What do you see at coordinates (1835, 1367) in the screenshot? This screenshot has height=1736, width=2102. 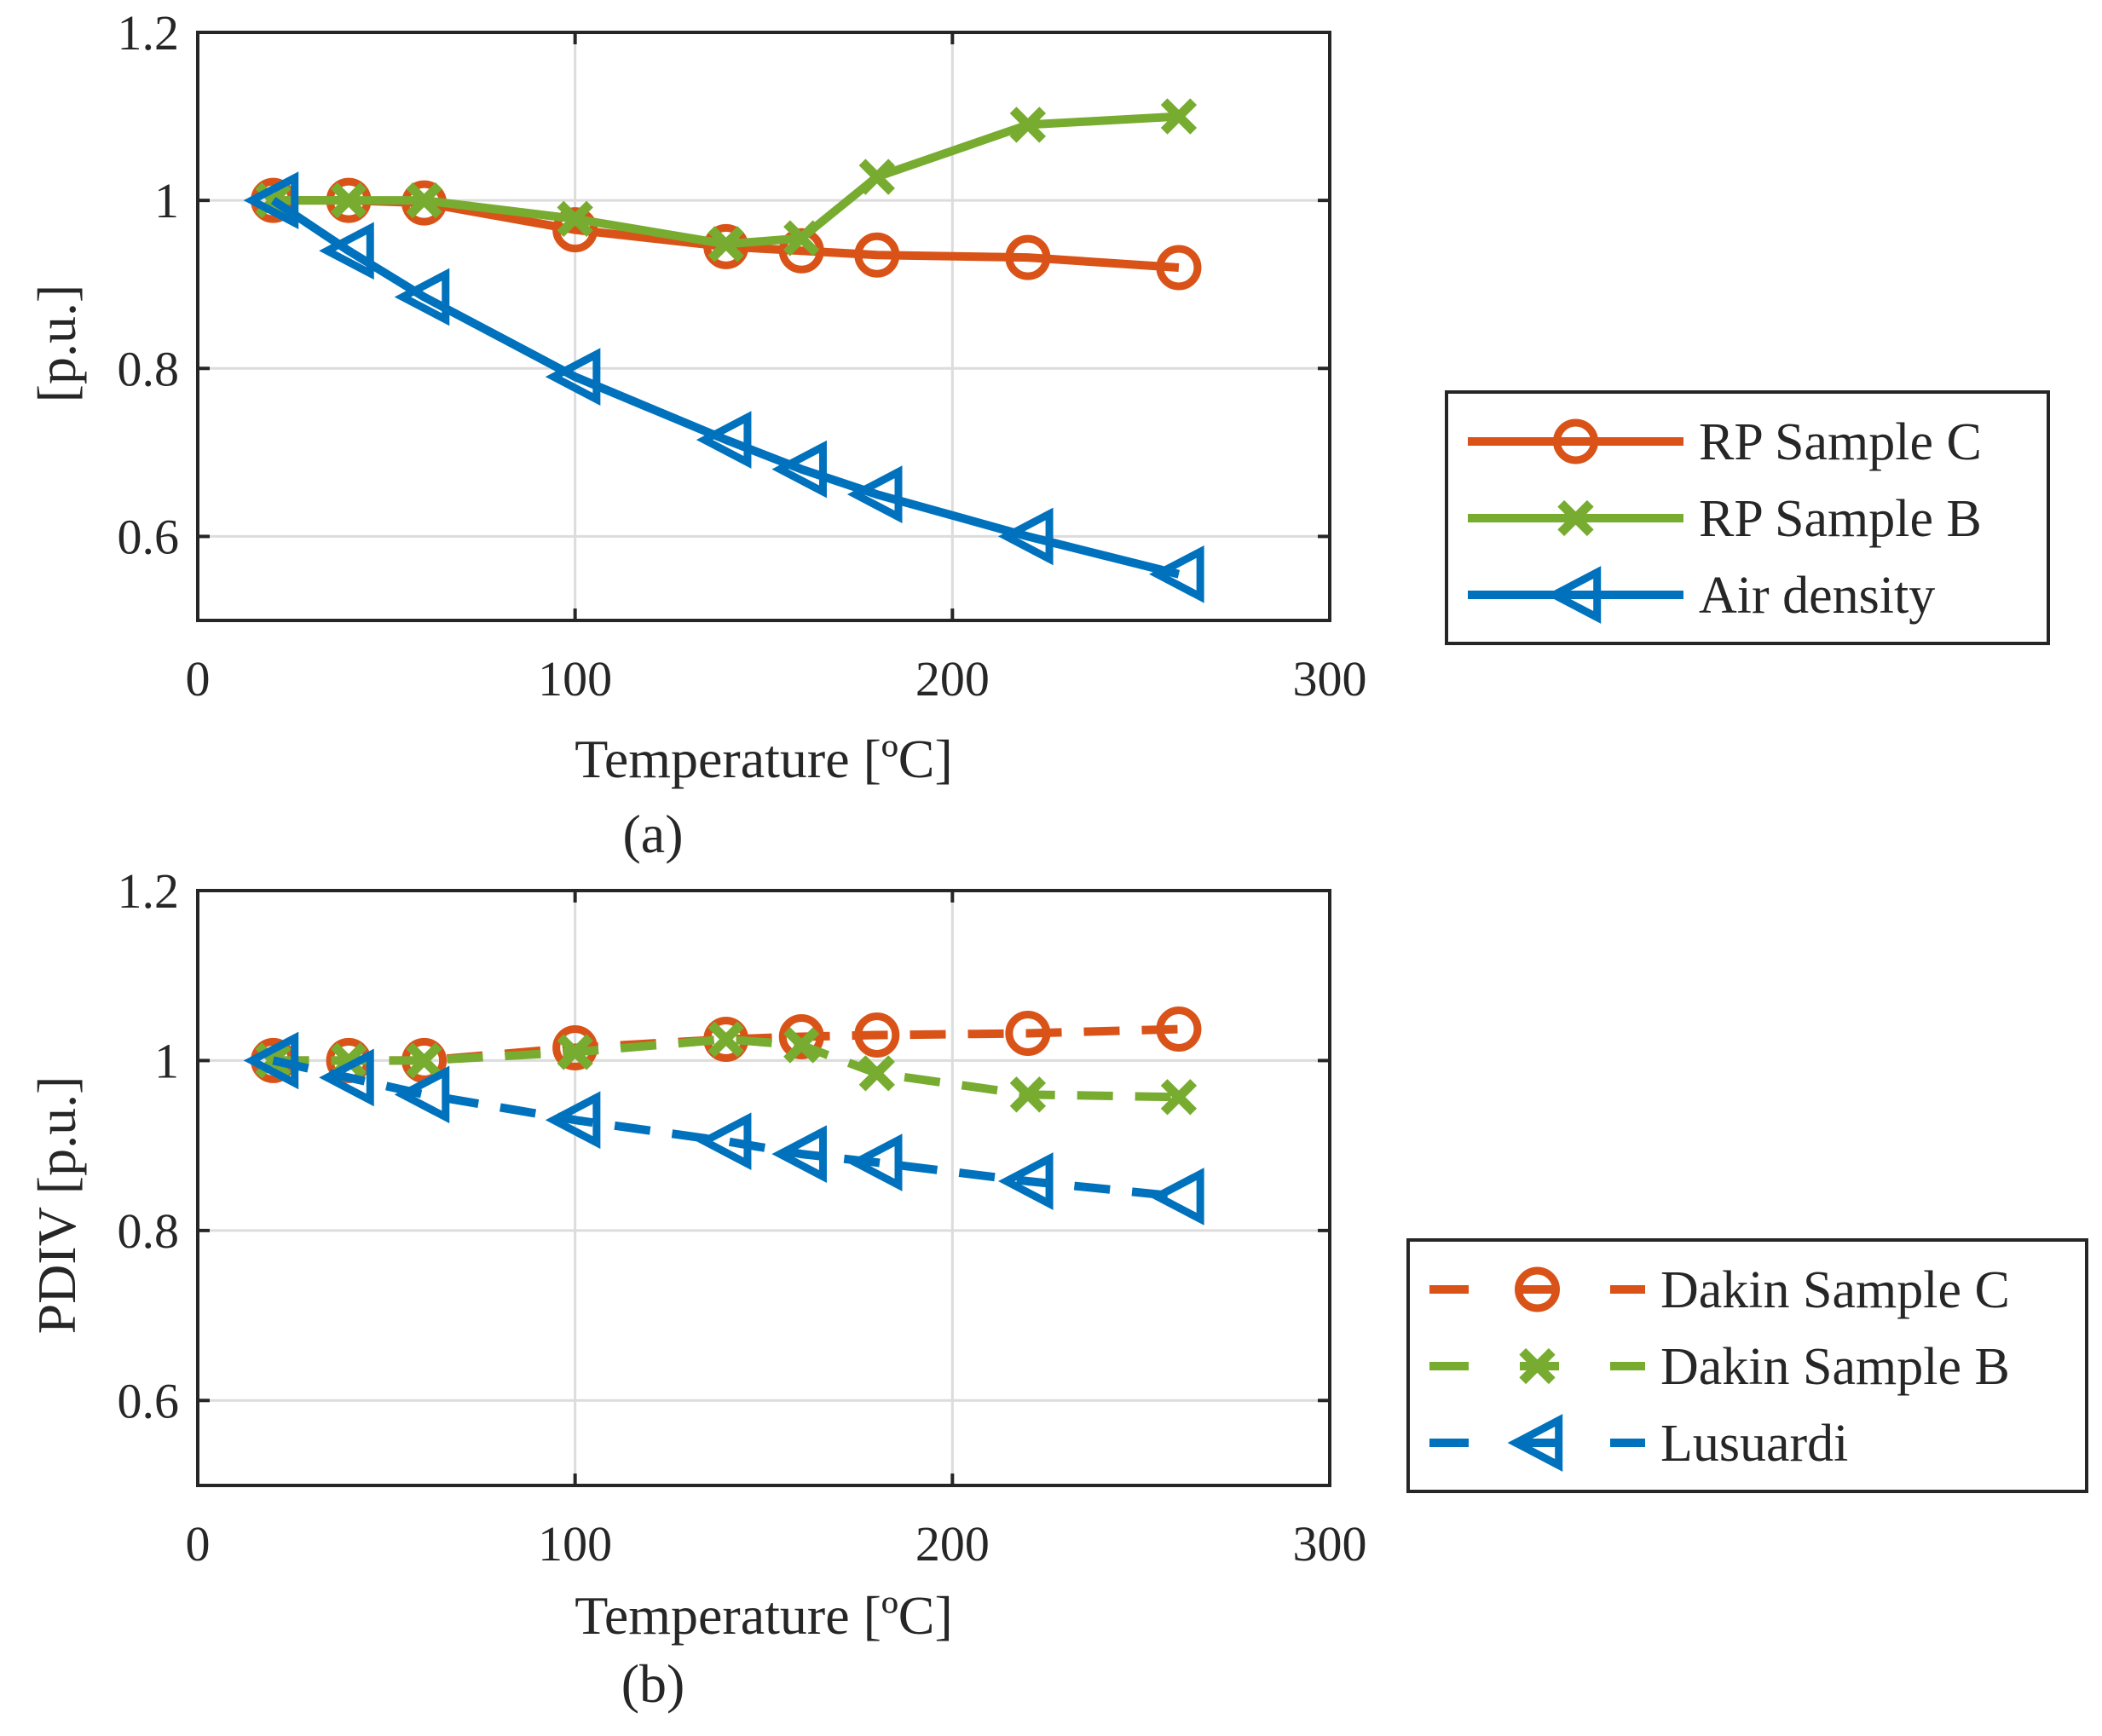 I see `chart-b-legend-entry-dakin-sample-b-label: Dakin Sample B` at bounding box center [1835, 1367].